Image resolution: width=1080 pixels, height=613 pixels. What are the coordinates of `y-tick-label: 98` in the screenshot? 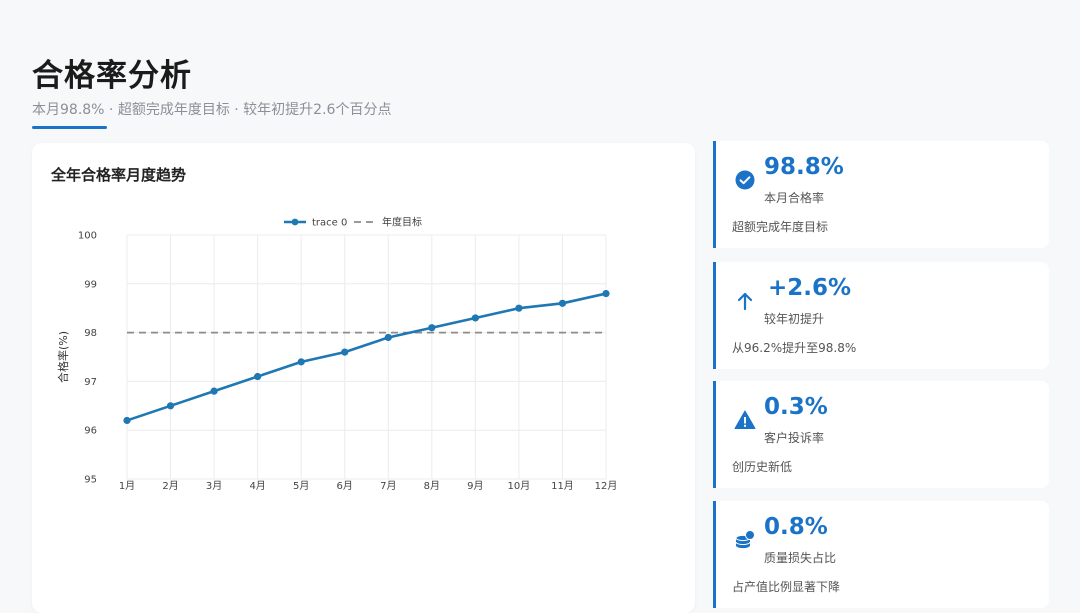 It's located at (90, 333).